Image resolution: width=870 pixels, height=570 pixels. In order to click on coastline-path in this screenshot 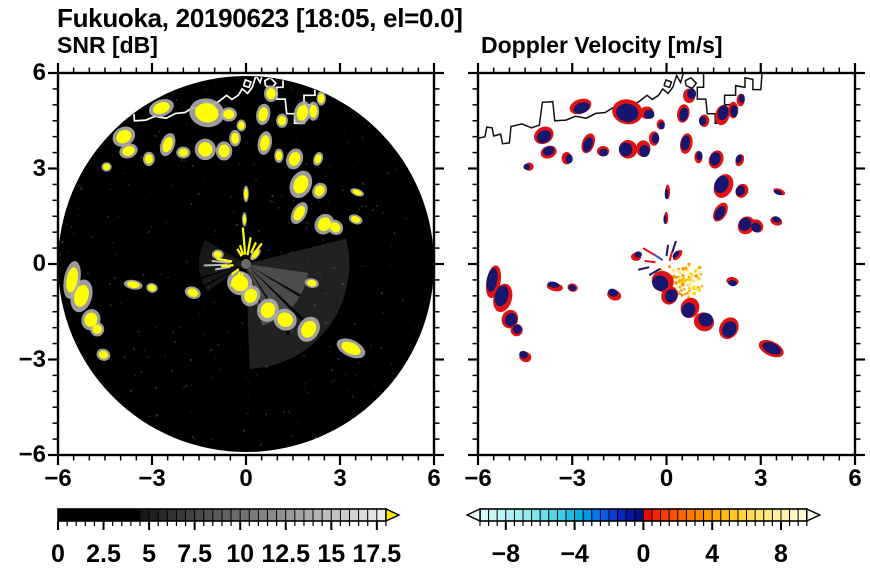, I will do `click(581, 109)`.